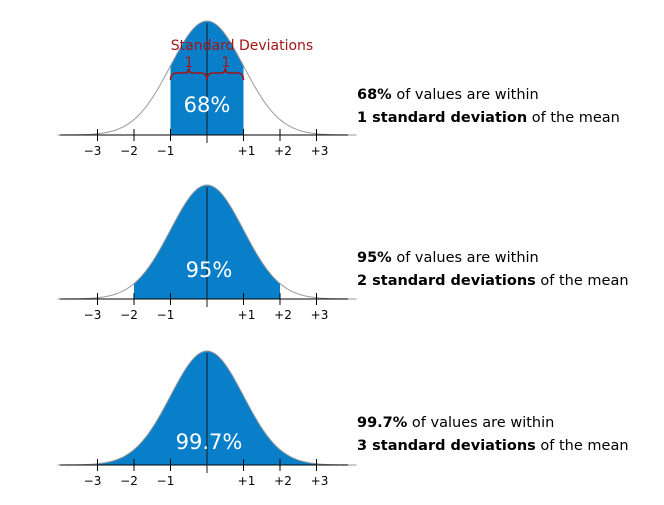  I want to click on panel-3sd: −3 −2 −1 +1 +2 +3 99.7%, so click(207, 419).